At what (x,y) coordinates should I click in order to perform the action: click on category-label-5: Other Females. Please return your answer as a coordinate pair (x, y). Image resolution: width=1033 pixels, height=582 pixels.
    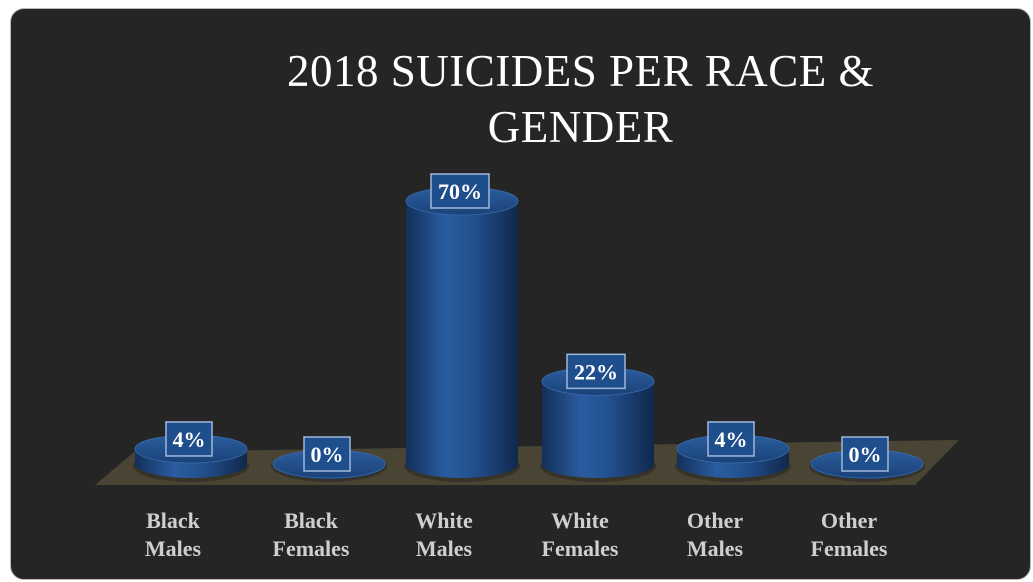
    Looking at the image, I should click on (849, 535).